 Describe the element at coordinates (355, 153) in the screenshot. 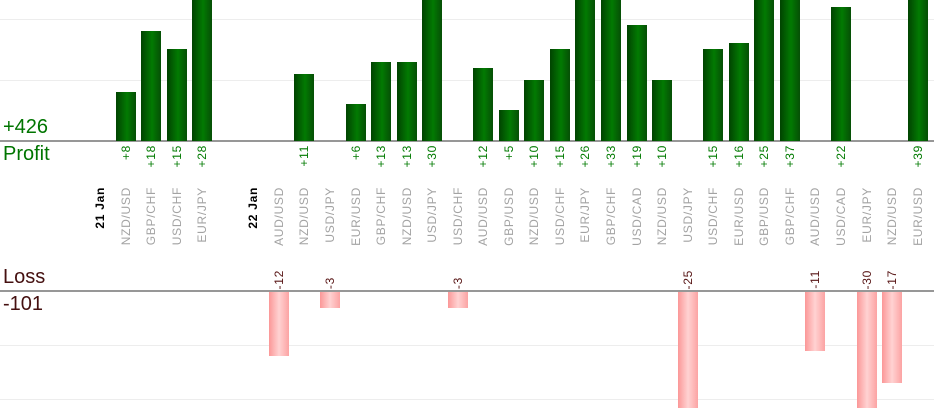

I see `profit-value-label: +6` at that location.